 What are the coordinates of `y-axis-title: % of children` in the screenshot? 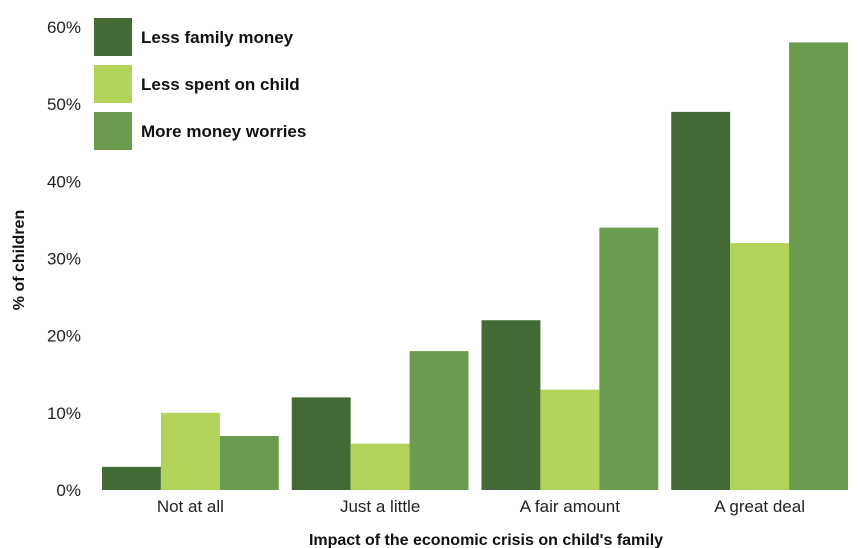 It's located at (19, 260).